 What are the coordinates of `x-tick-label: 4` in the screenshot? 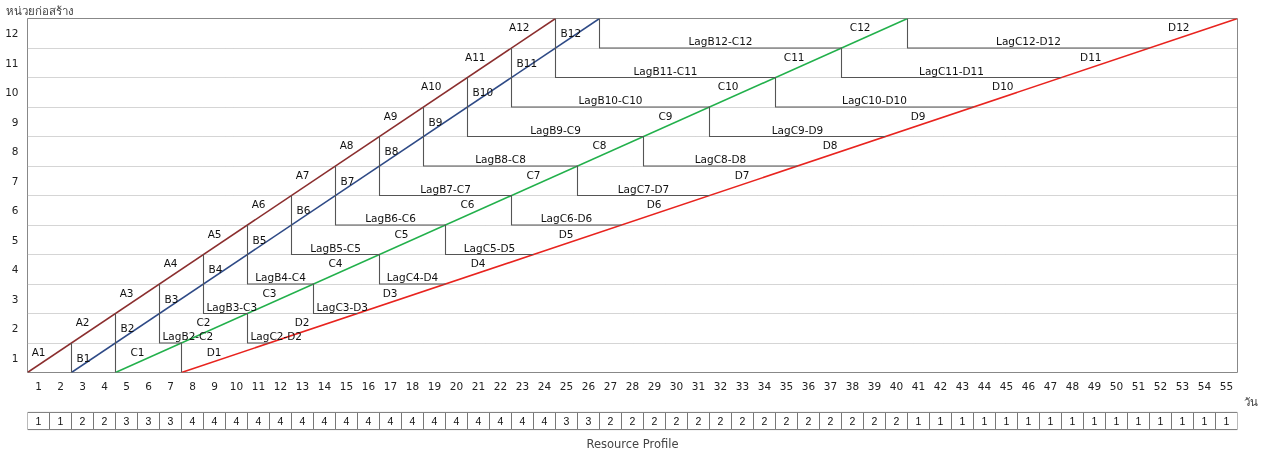 It's located at (105, 385).